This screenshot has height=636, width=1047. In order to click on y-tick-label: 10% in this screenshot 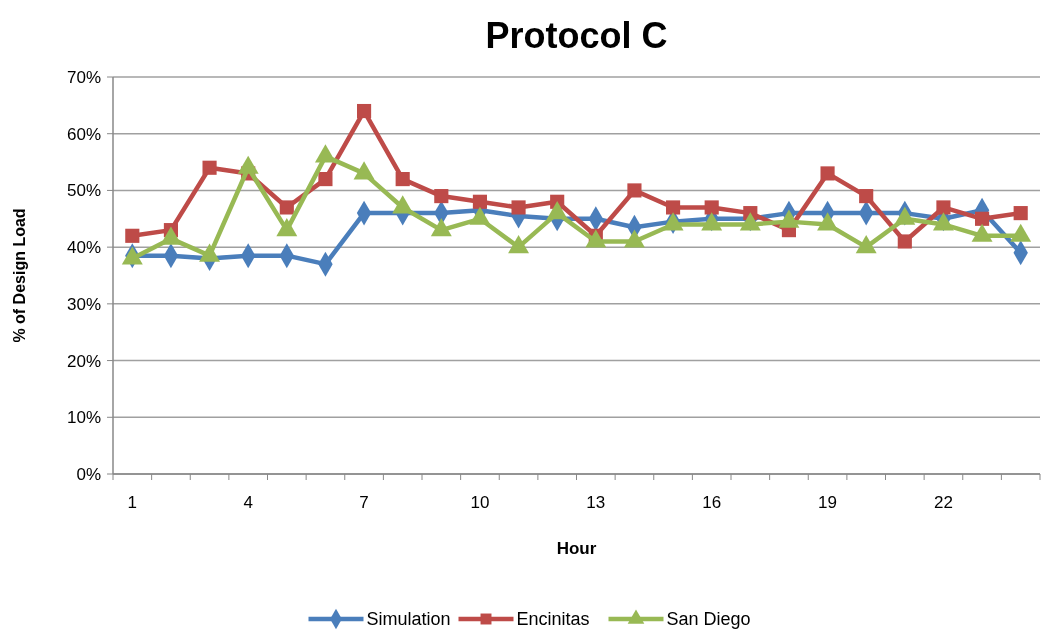, I will do `click(83, 418)`.